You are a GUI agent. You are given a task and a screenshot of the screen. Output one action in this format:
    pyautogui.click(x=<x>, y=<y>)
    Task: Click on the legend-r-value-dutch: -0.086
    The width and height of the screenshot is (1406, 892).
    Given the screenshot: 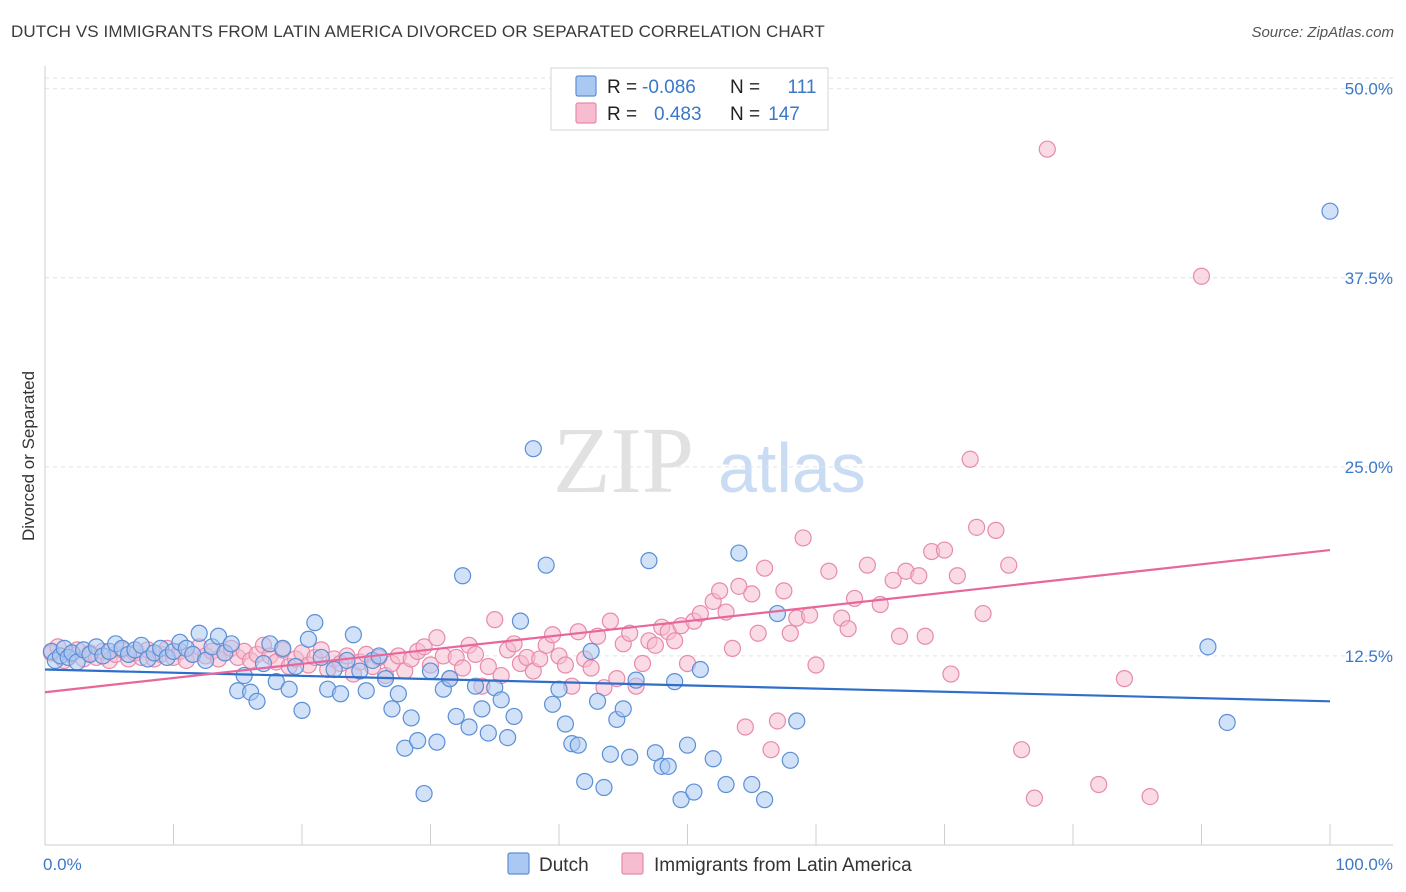 What is the action you would take?
    pyautogui.click(x=669, y=87)
    